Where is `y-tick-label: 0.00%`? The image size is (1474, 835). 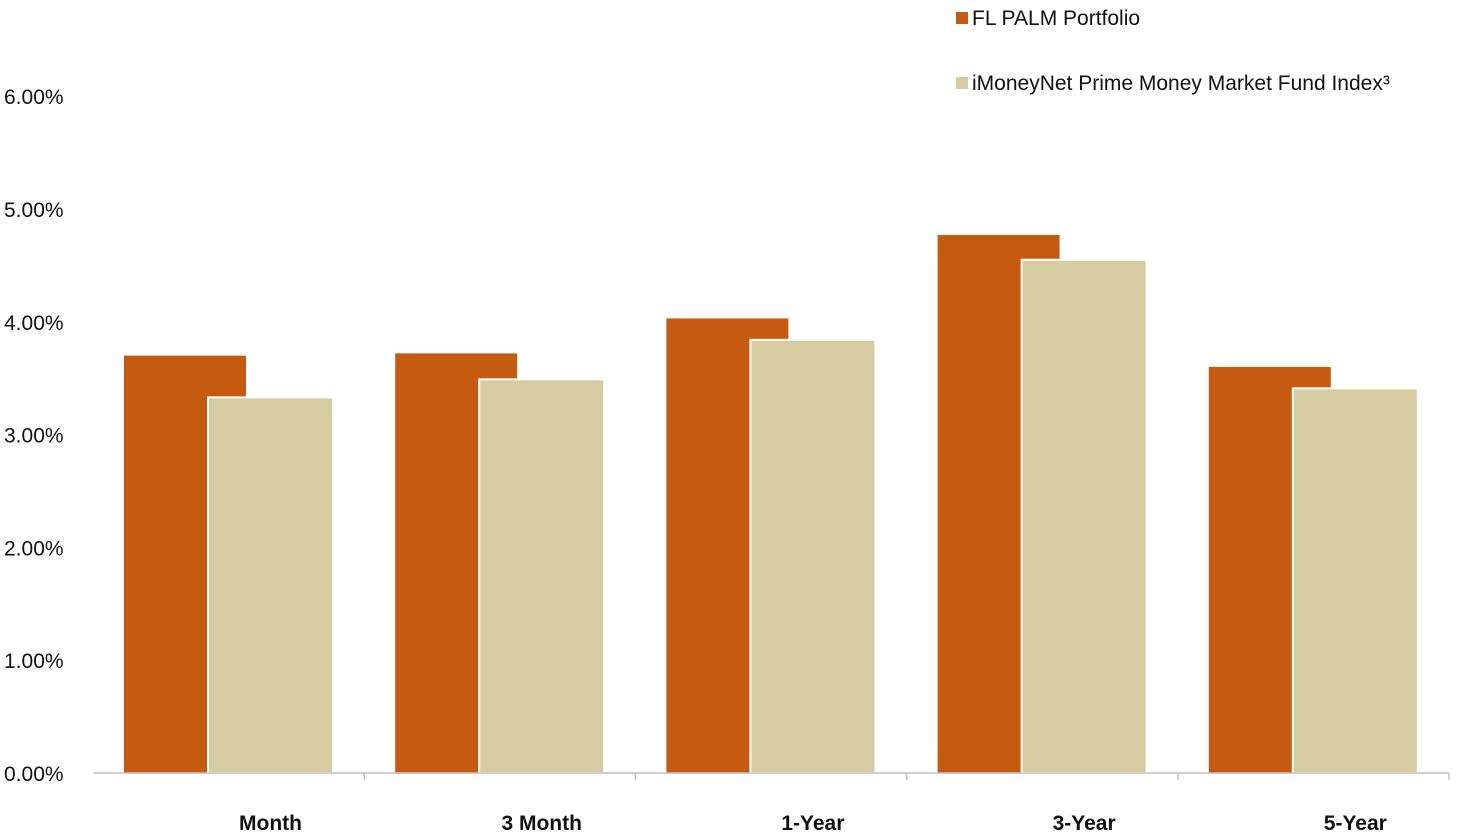
y-tick-label: 0.00% is located at coordinates (34, 774).